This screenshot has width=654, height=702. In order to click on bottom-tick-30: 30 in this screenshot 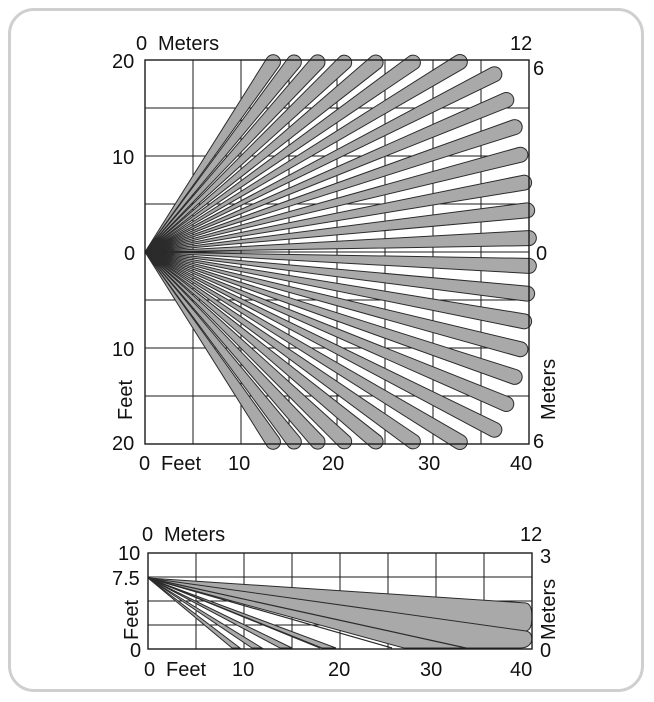, I will do `click(429, 464)`.